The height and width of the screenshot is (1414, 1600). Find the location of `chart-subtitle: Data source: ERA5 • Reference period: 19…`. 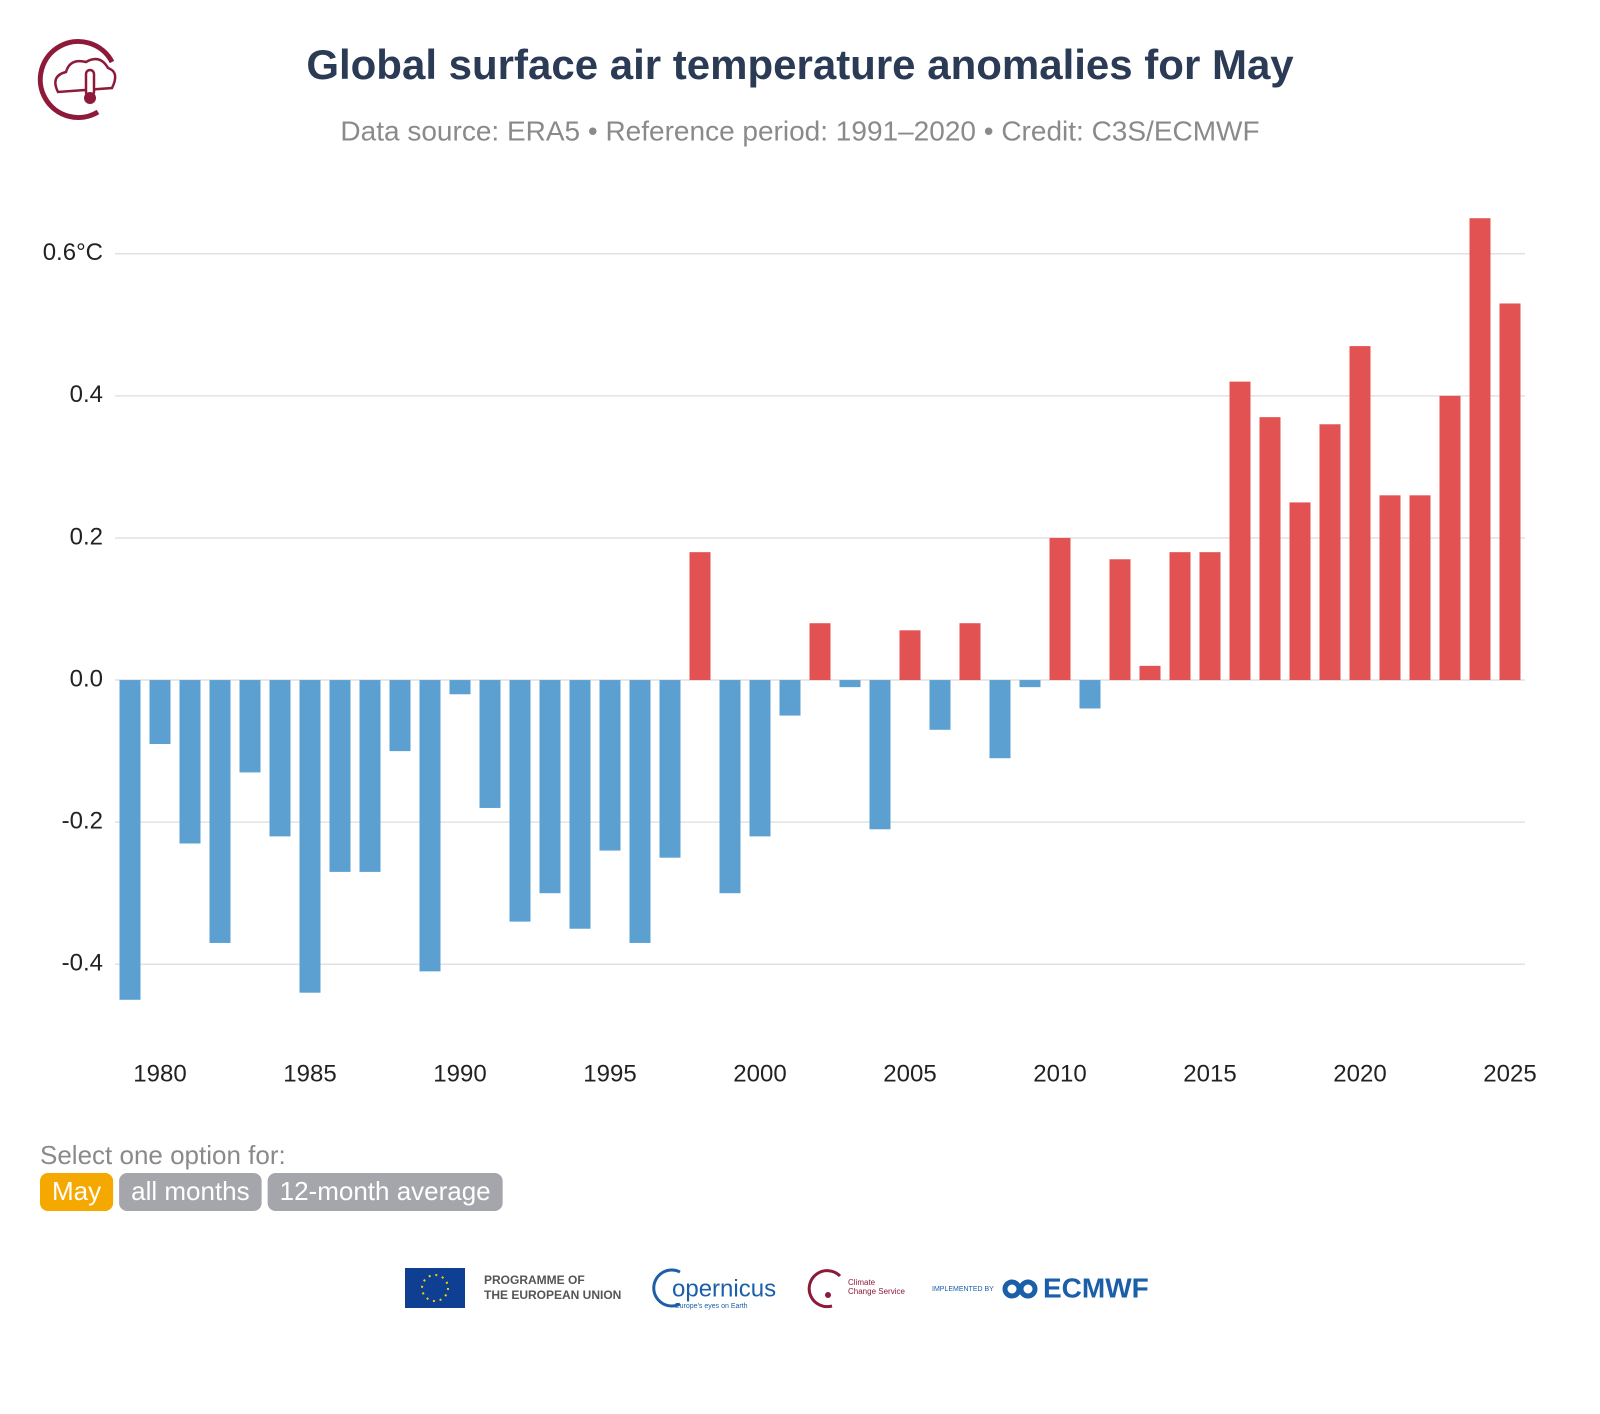

chart-subtitle: Data source: ERA5 • Reference period: 19… is located at coordinates (799, 130).